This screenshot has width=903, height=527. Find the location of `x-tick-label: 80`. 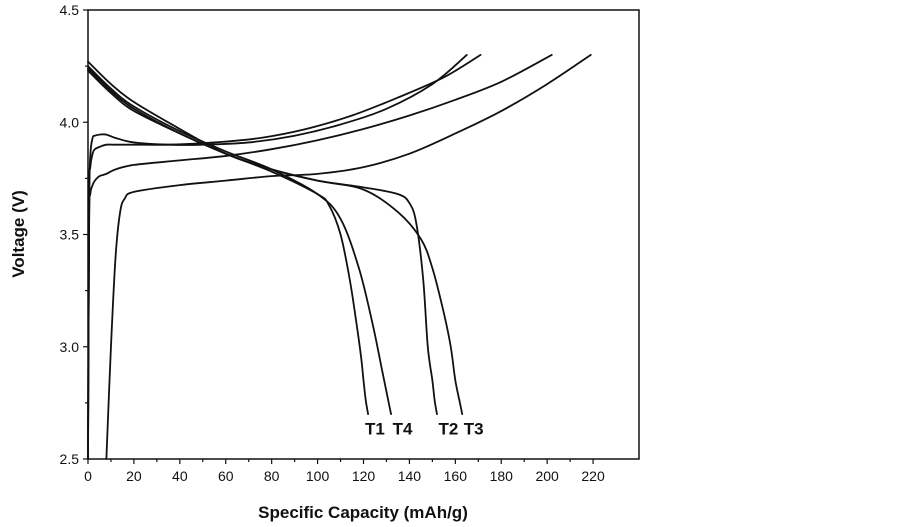

x-tick-label: 80 is located at coordinates (272, 476).